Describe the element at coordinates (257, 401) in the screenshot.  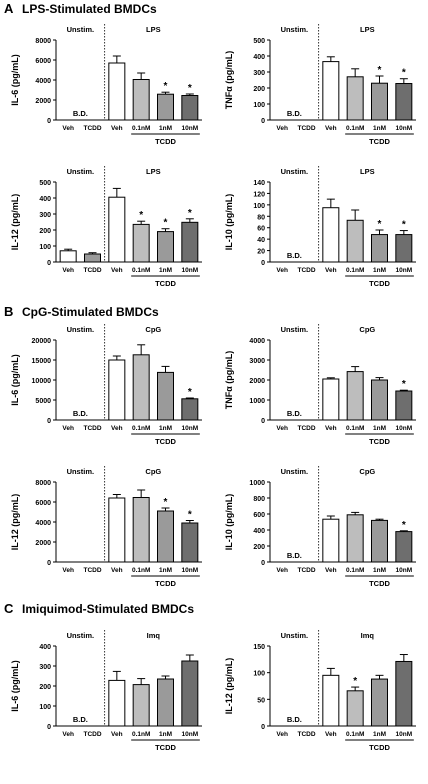
I see `y-tick-label: 1000` at that location.